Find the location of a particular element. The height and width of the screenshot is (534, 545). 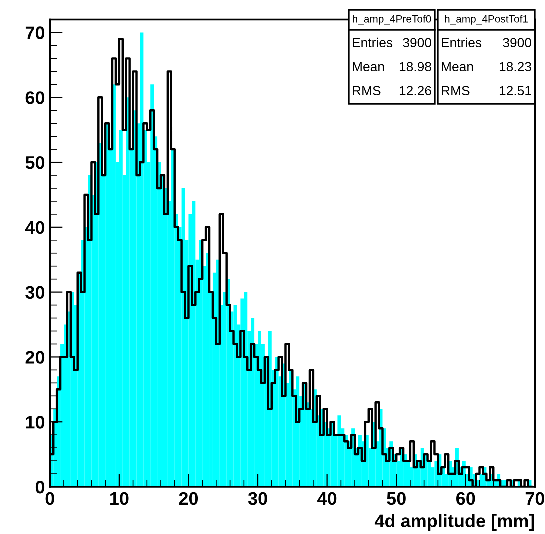

annotation: h_amp_4PostTof1 is located at coordinates (486, 20).